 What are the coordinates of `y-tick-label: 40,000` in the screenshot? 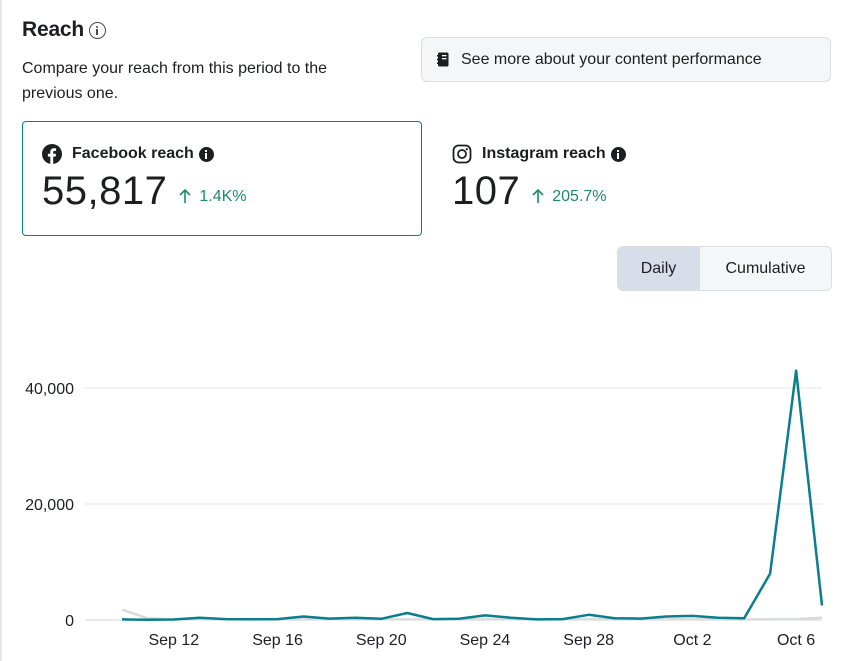 It's located at (49, 389).